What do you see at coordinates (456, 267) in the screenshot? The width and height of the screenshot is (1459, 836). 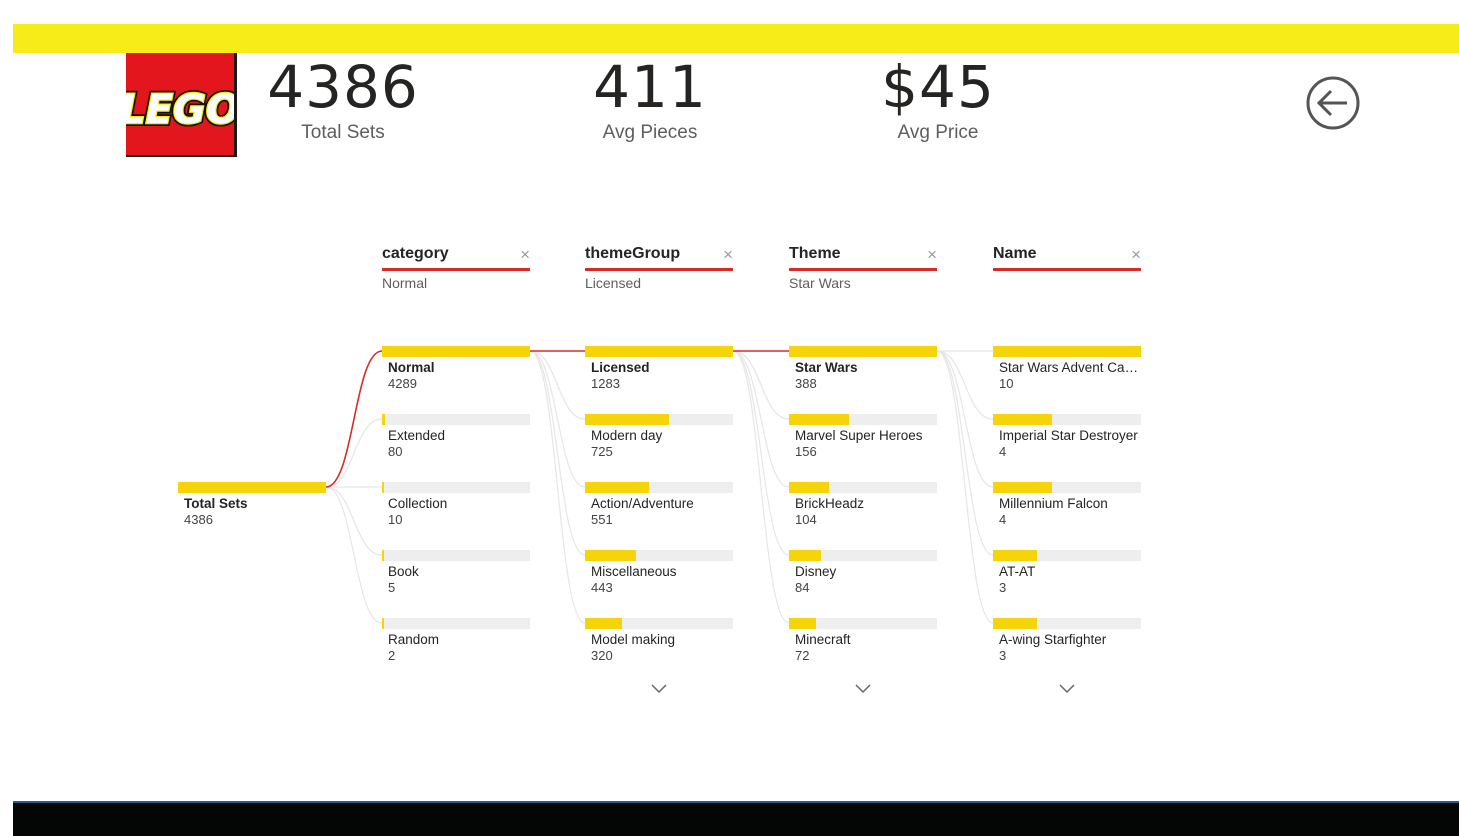 I see `level-header-category: category × Normal` at bounding box center [456, 267].